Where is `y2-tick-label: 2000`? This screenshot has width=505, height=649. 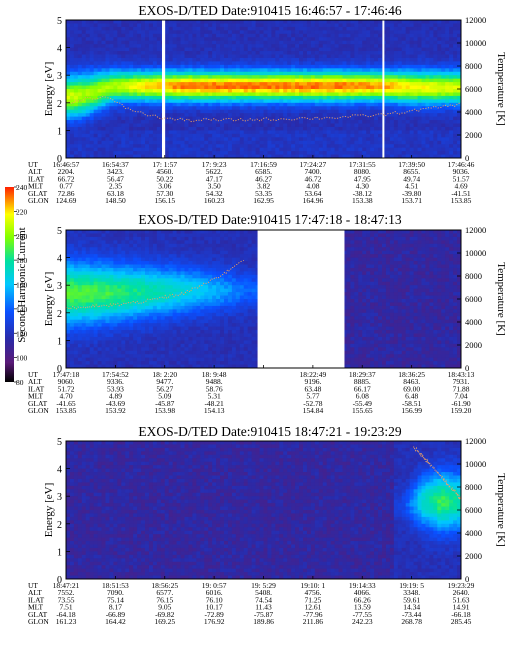 y2-tick-label: 2000 is located at coordinates (473, 135).